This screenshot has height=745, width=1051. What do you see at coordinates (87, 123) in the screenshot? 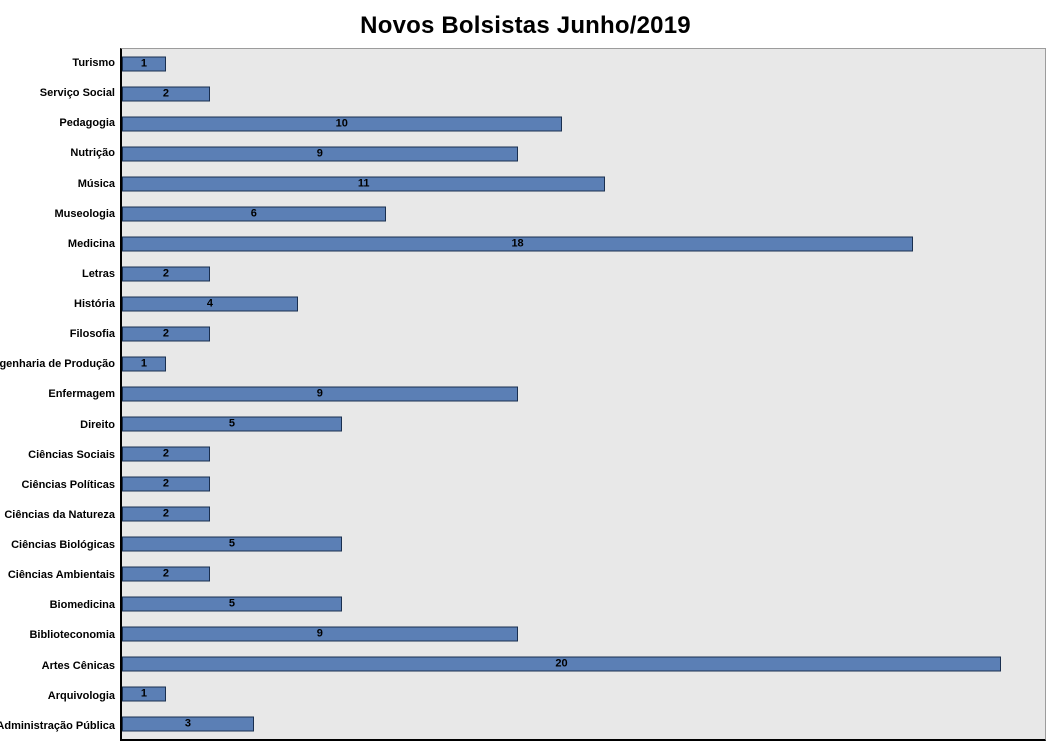
I see `category-label: Pedagogia` at bounding box center [87, 123].